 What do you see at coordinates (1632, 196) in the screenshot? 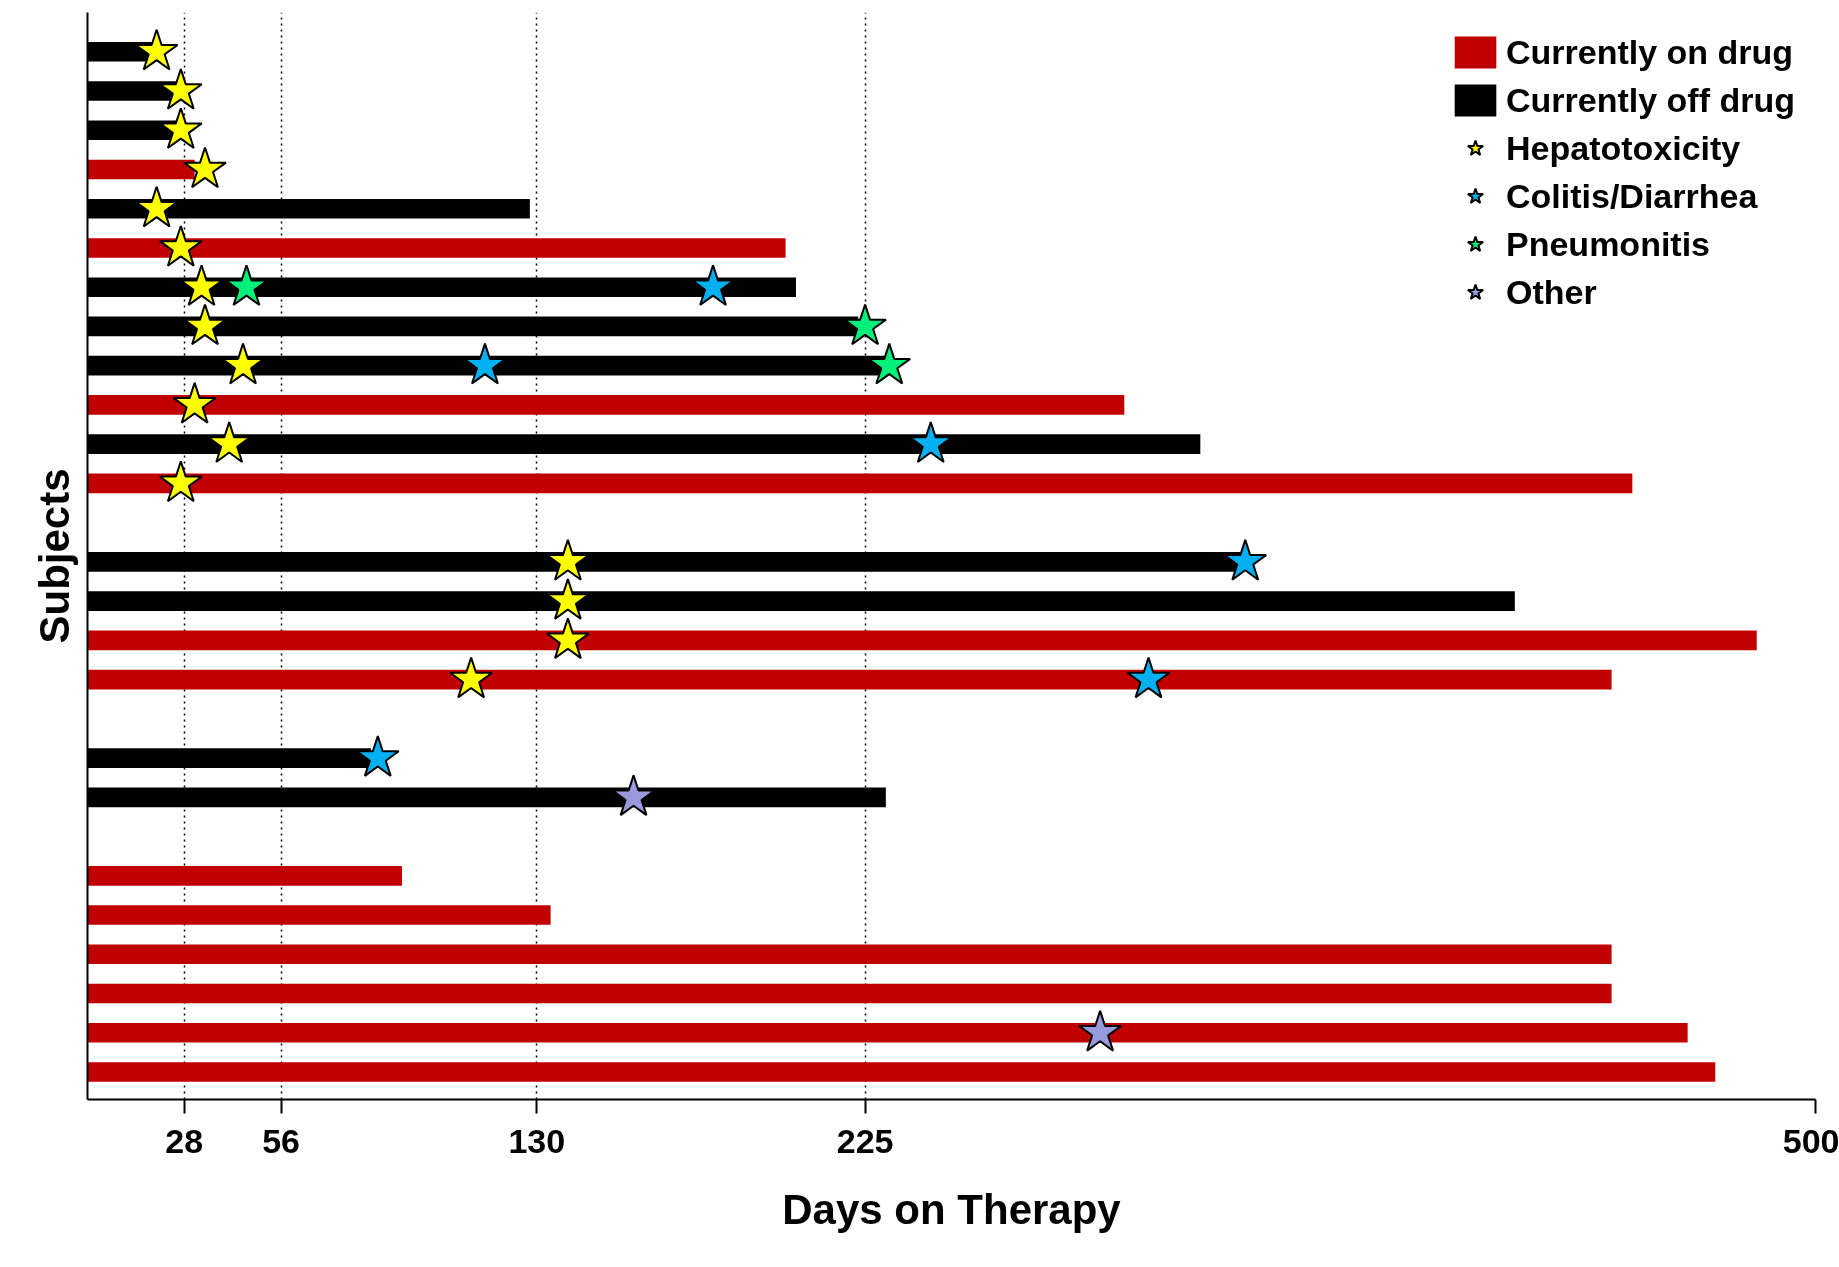
I see `legend-label: Colitis/Diarrhea` at bounding box center [1632, 196].